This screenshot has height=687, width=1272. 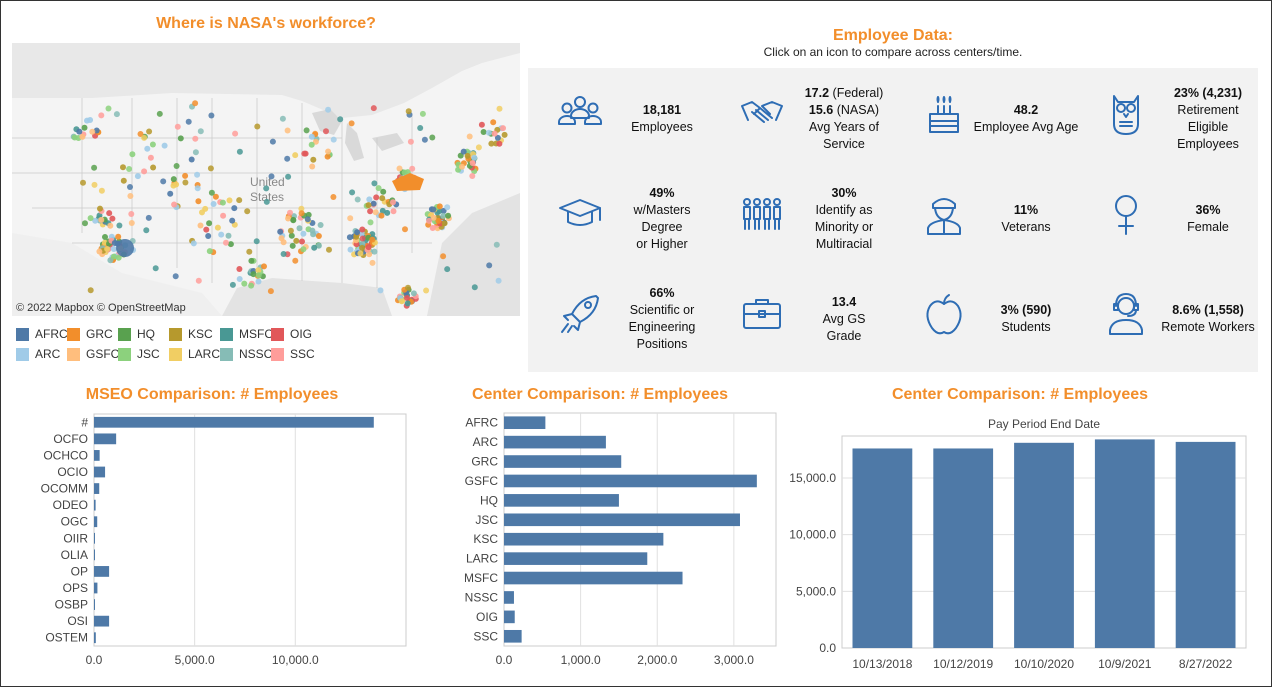 I want to click on people-group-icon, so click(x=580, y=114).